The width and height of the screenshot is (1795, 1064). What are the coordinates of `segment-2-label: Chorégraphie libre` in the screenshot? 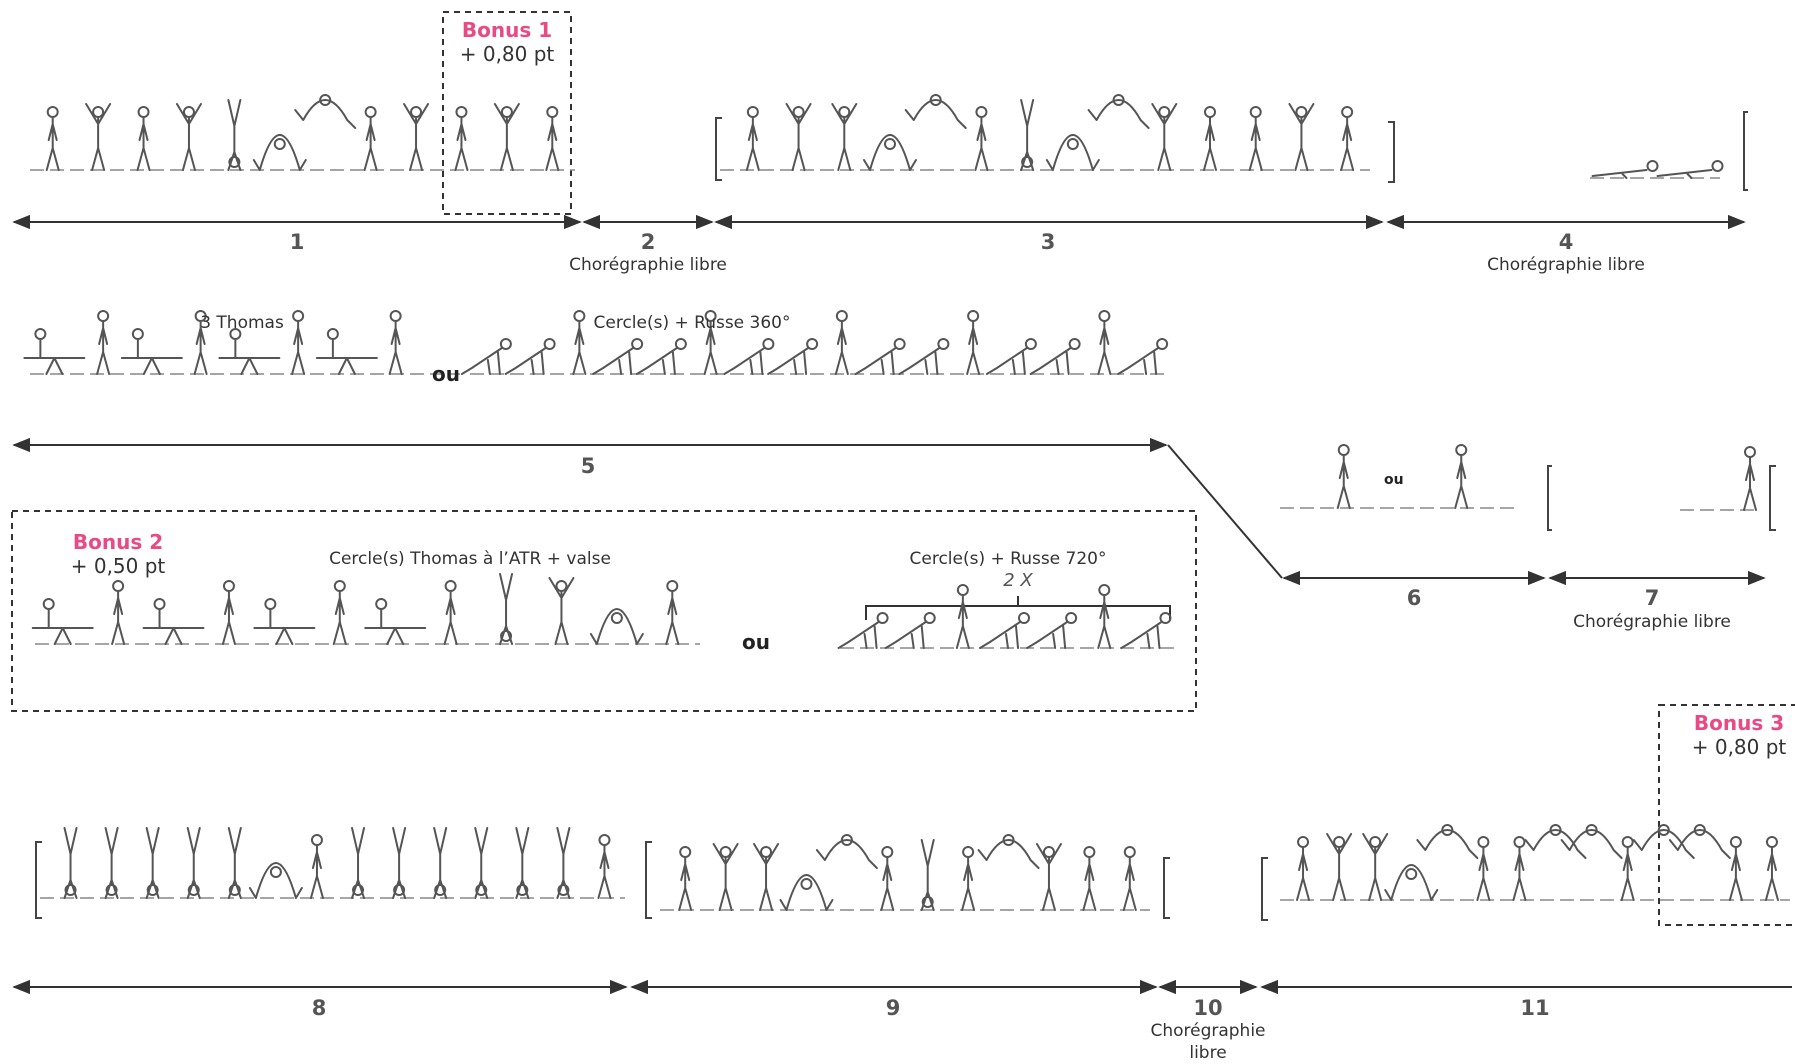 It's located at (648, 265).